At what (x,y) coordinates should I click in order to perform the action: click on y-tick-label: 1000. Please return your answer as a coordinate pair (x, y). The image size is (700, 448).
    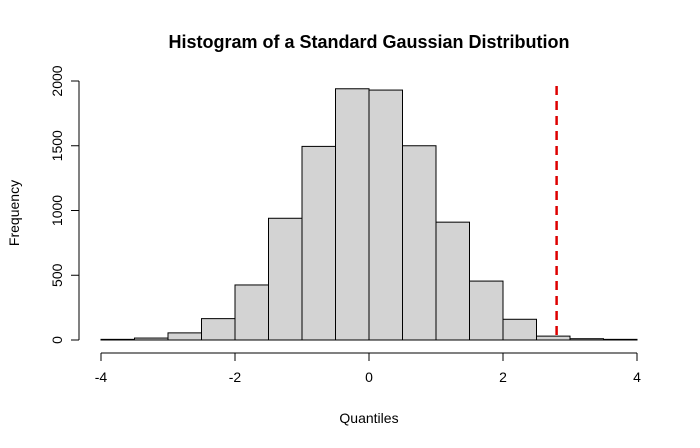
    Looking at the image, I should click on (57, 210).